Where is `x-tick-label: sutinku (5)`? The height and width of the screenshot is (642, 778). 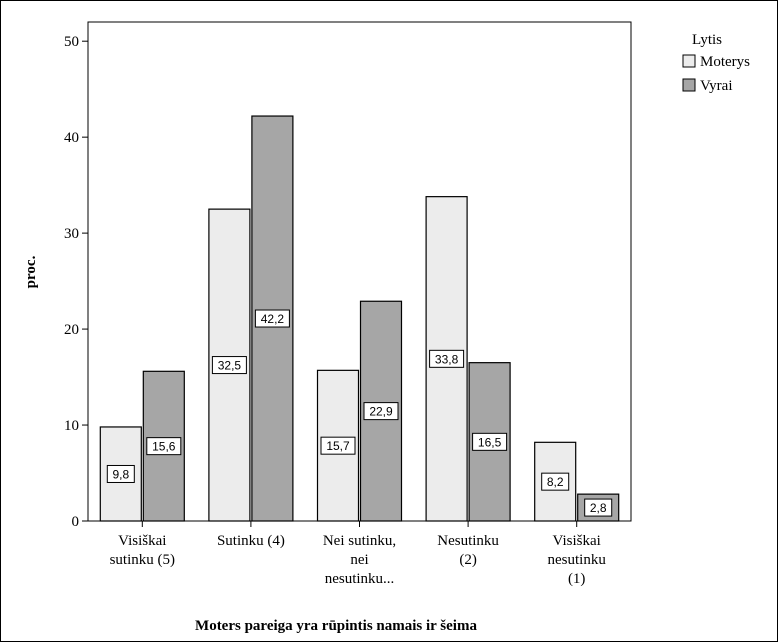
x-tick-label: sutinku (5) is located at coordinates (142, 560).